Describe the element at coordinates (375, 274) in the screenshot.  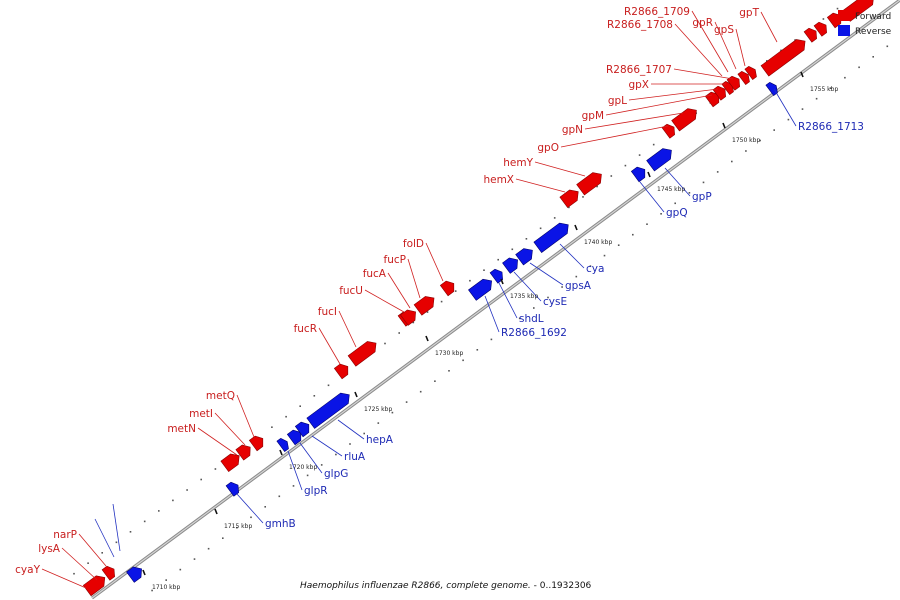
I see `gene-label-fuca: fucA` at that location.